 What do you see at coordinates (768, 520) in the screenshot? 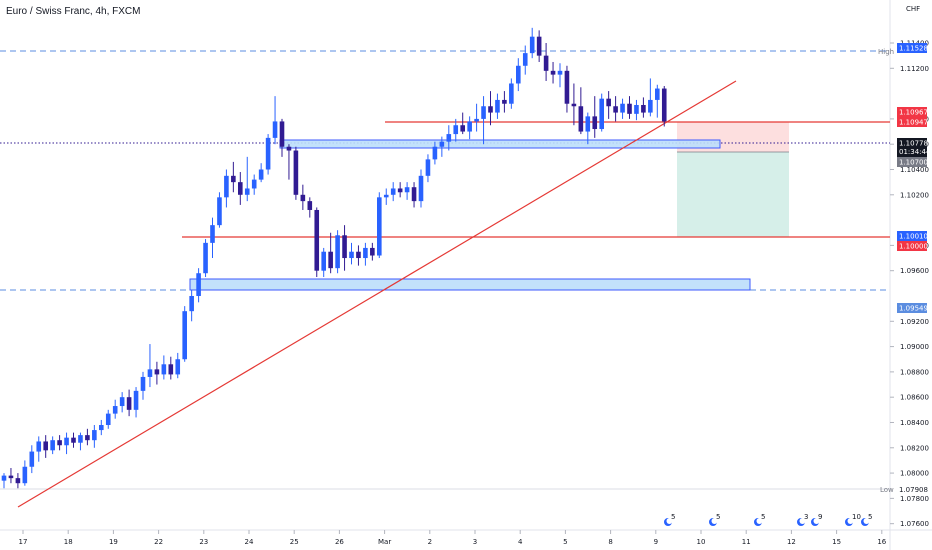
I see `event-markers: 5 5 5 3 9 10 5` at bounding box center [768, 520].